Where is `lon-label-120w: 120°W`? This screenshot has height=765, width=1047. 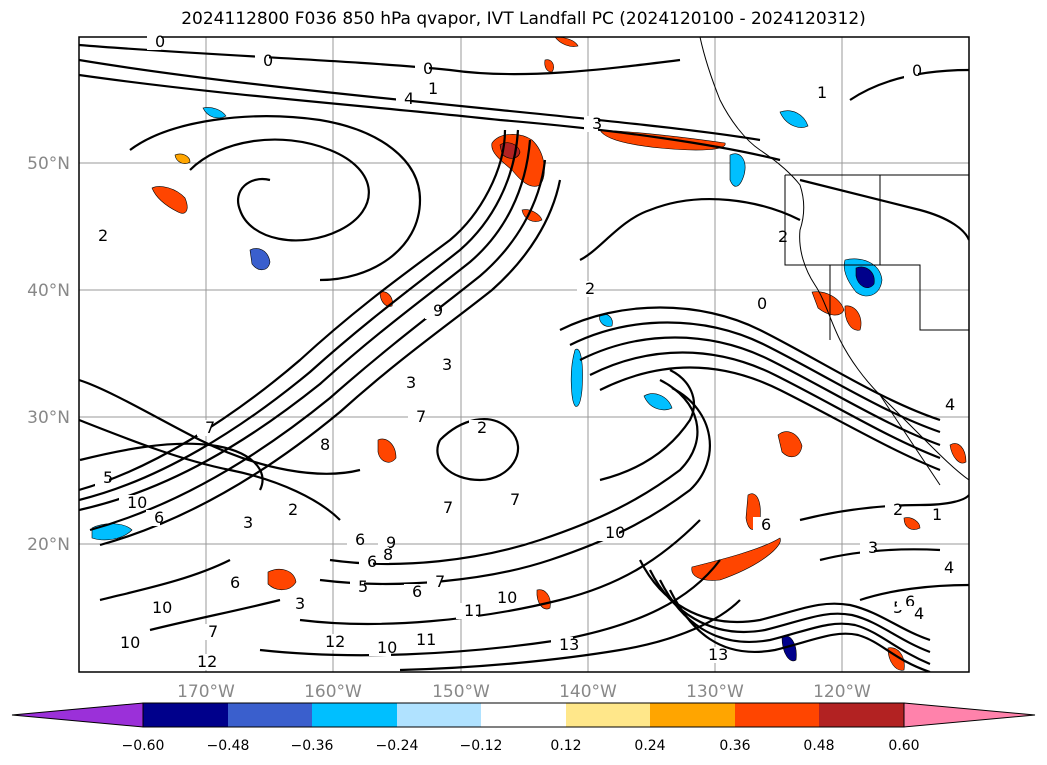 lon-label-120w: 120°W is located at coordinates (842, 692).